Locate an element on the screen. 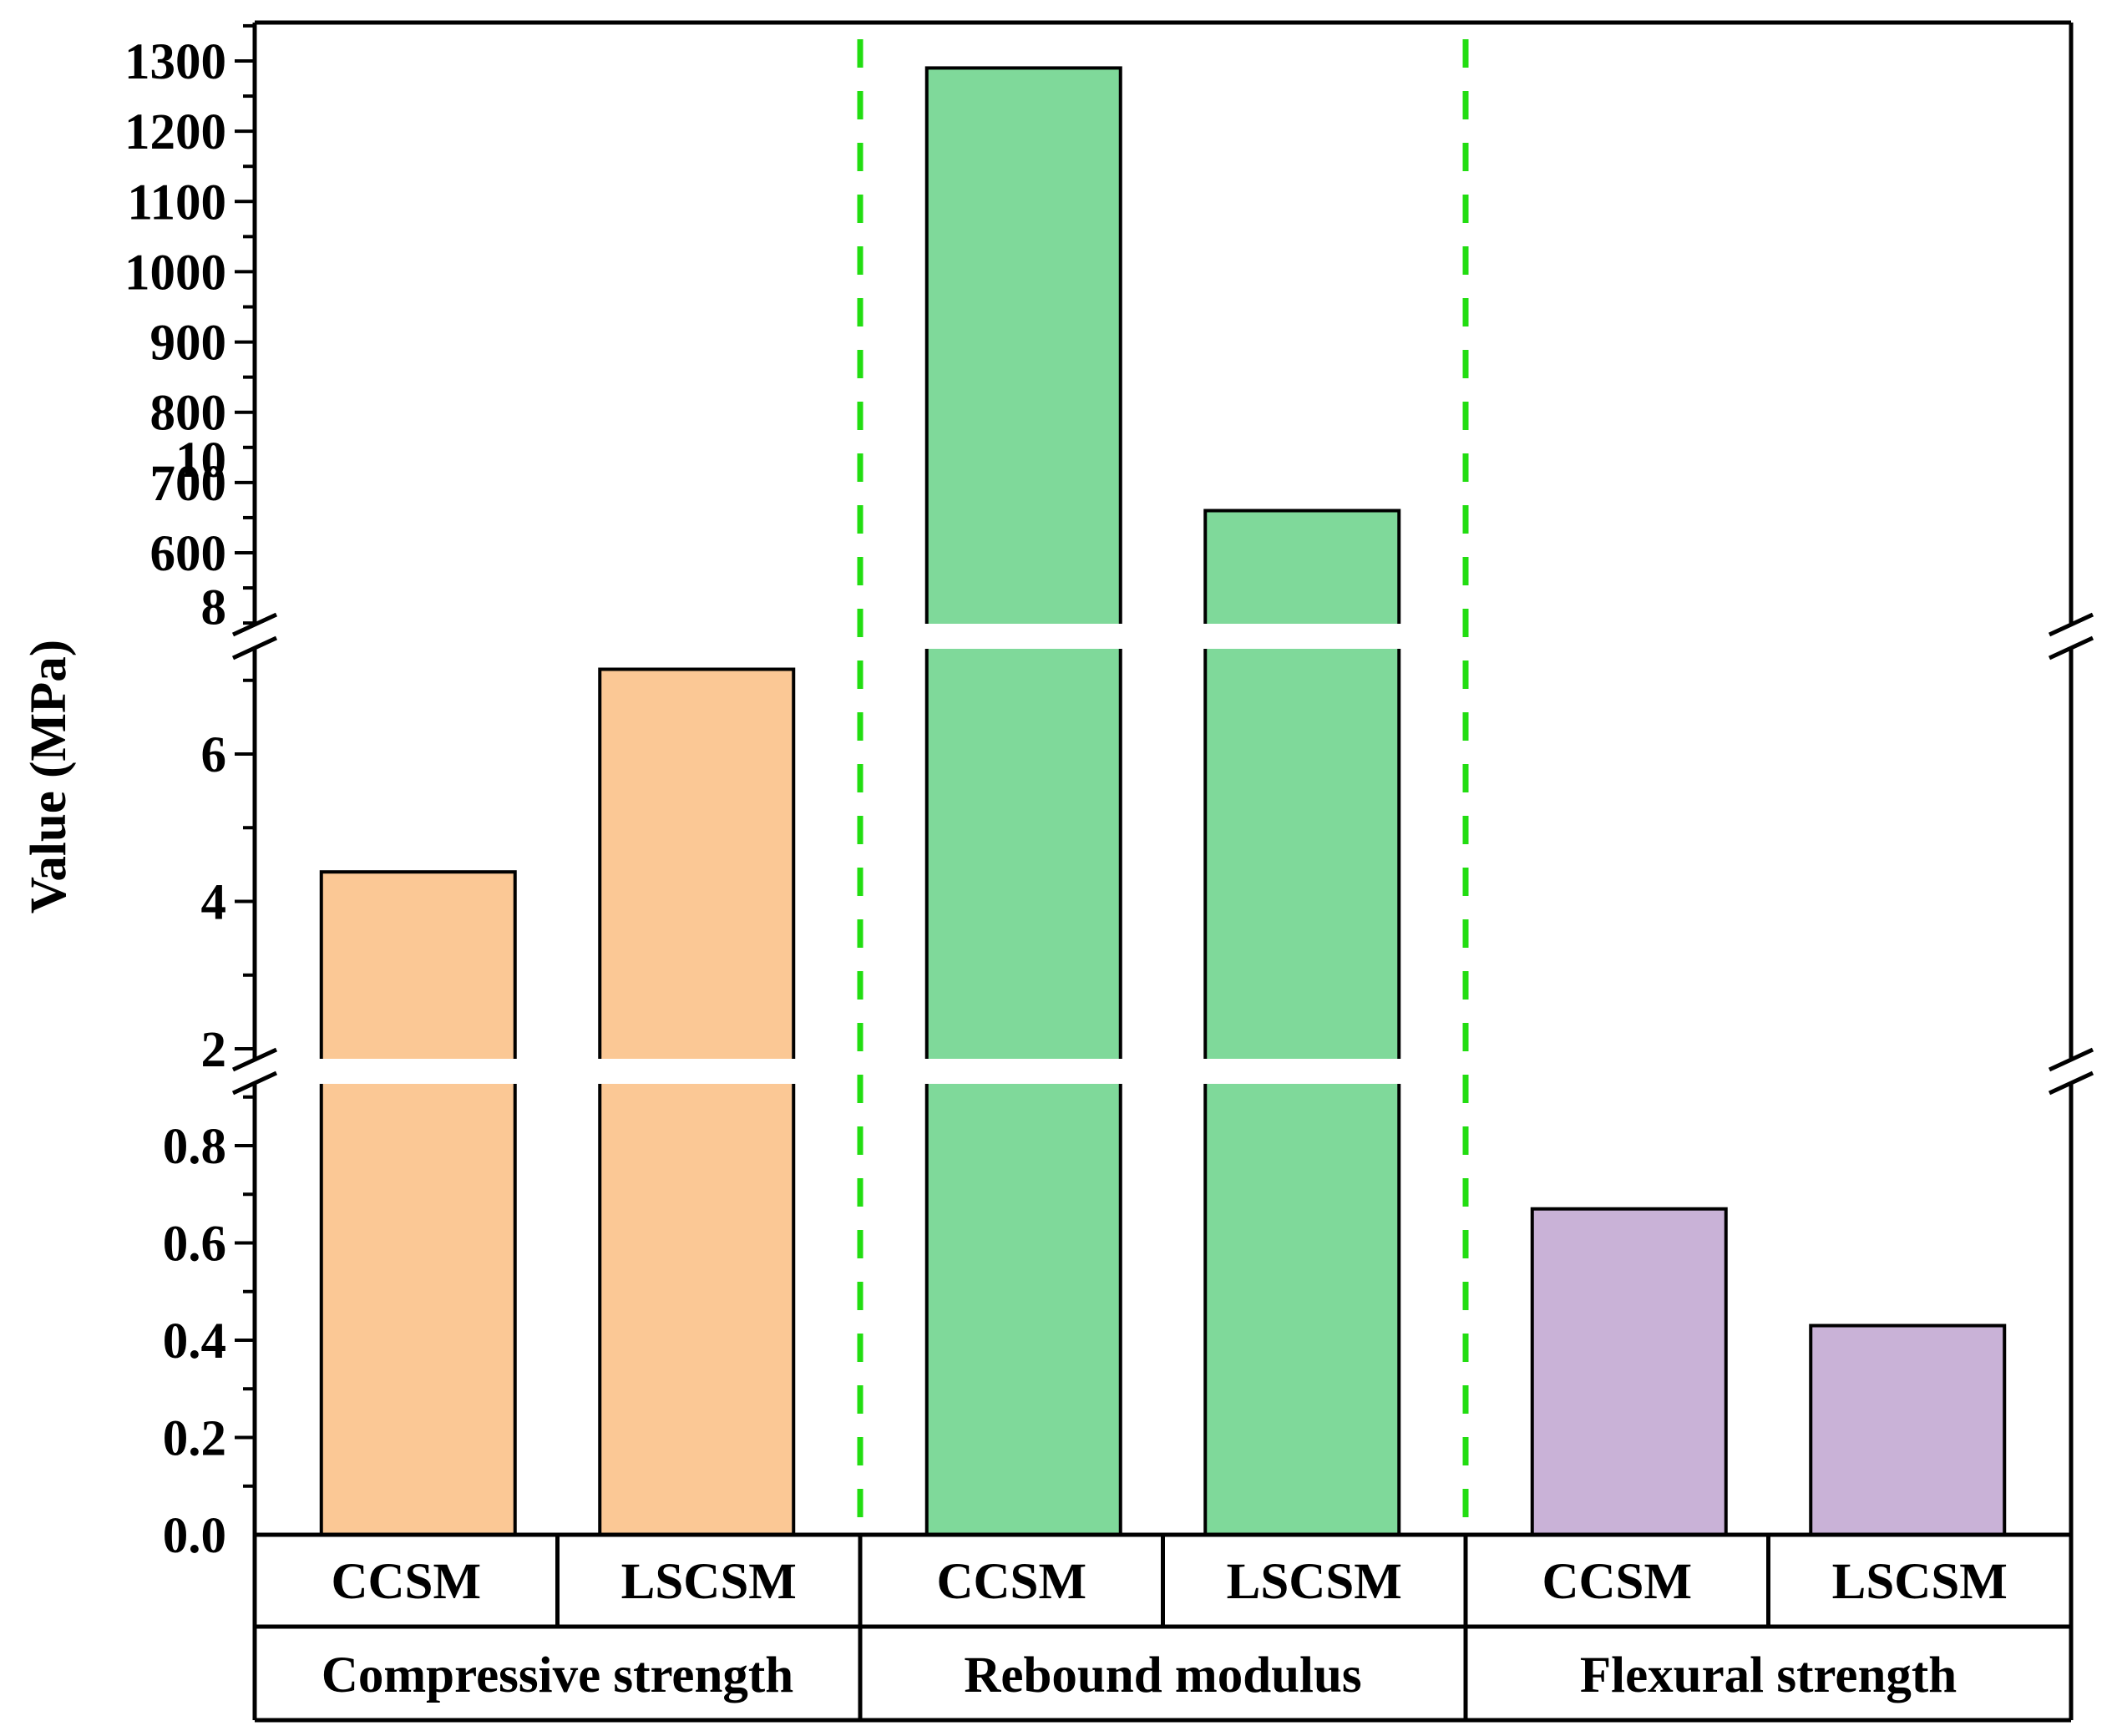  group-label: Compressive strength is located at coordinates (557, 1675).